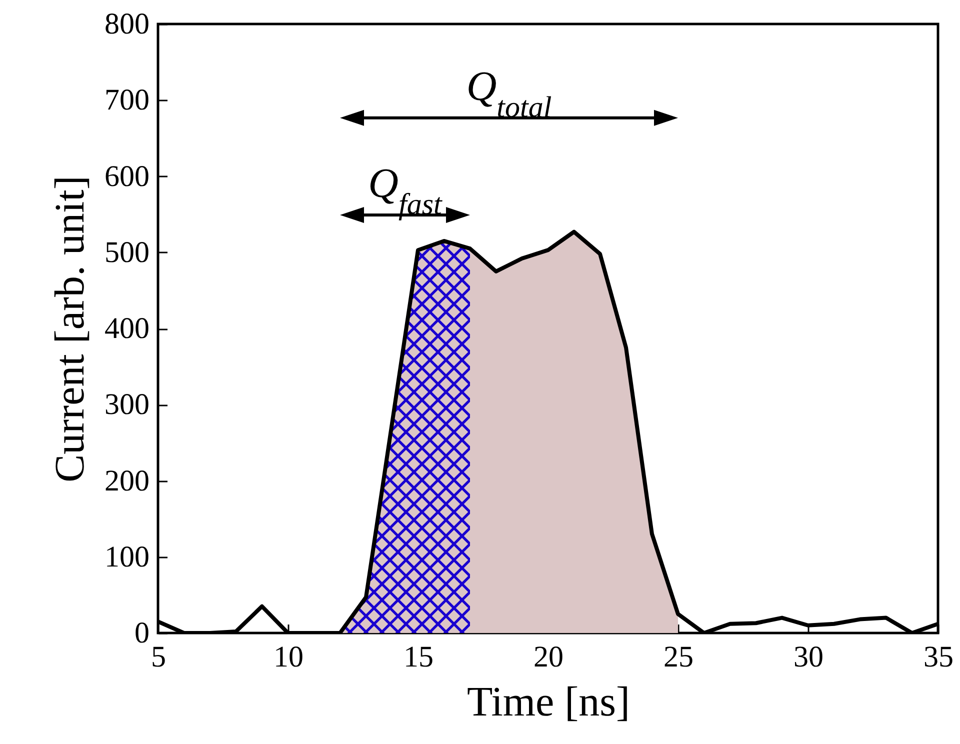  I want to click on y-tick-label: 300, so click(127, 405).